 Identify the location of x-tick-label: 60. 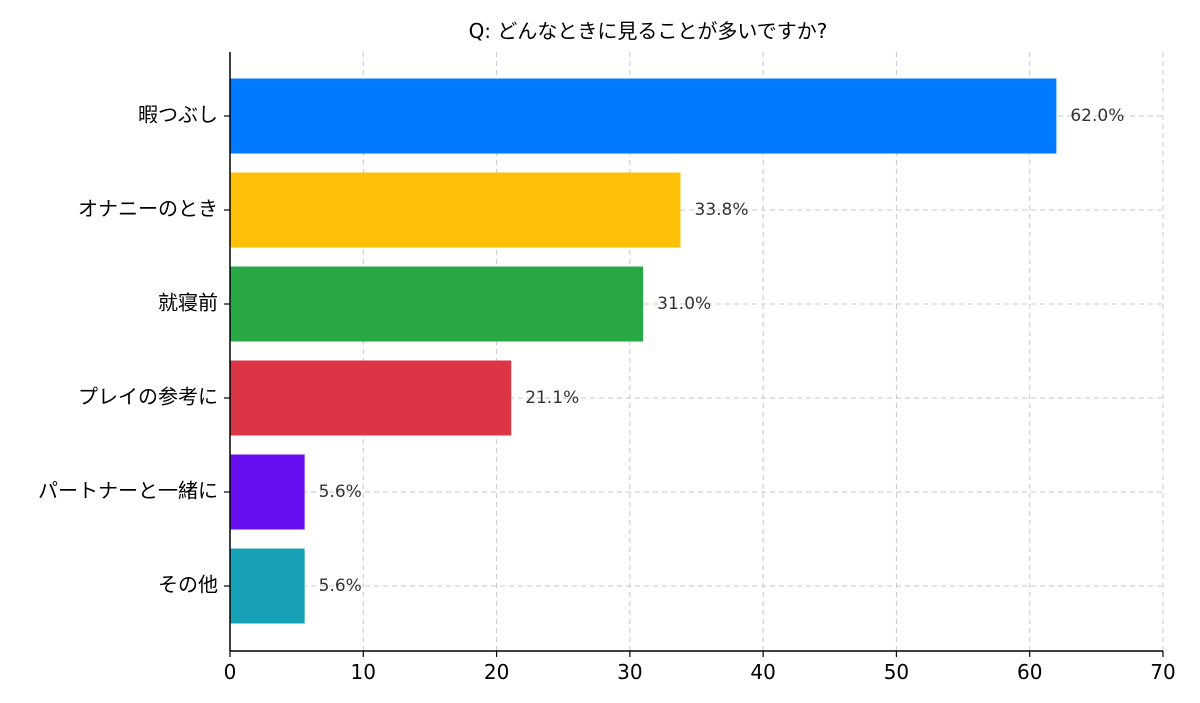
(1029, 672).